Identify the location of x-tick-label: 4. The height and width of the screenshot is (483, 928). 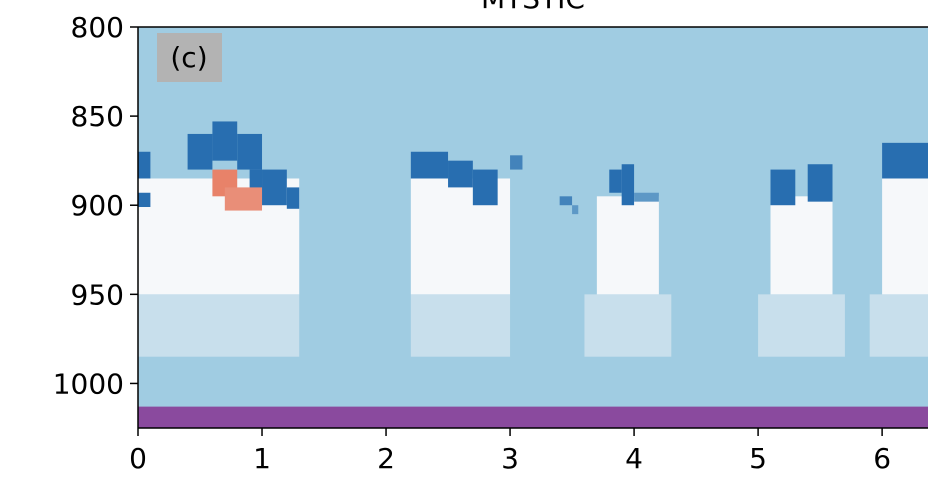
(634, 458).